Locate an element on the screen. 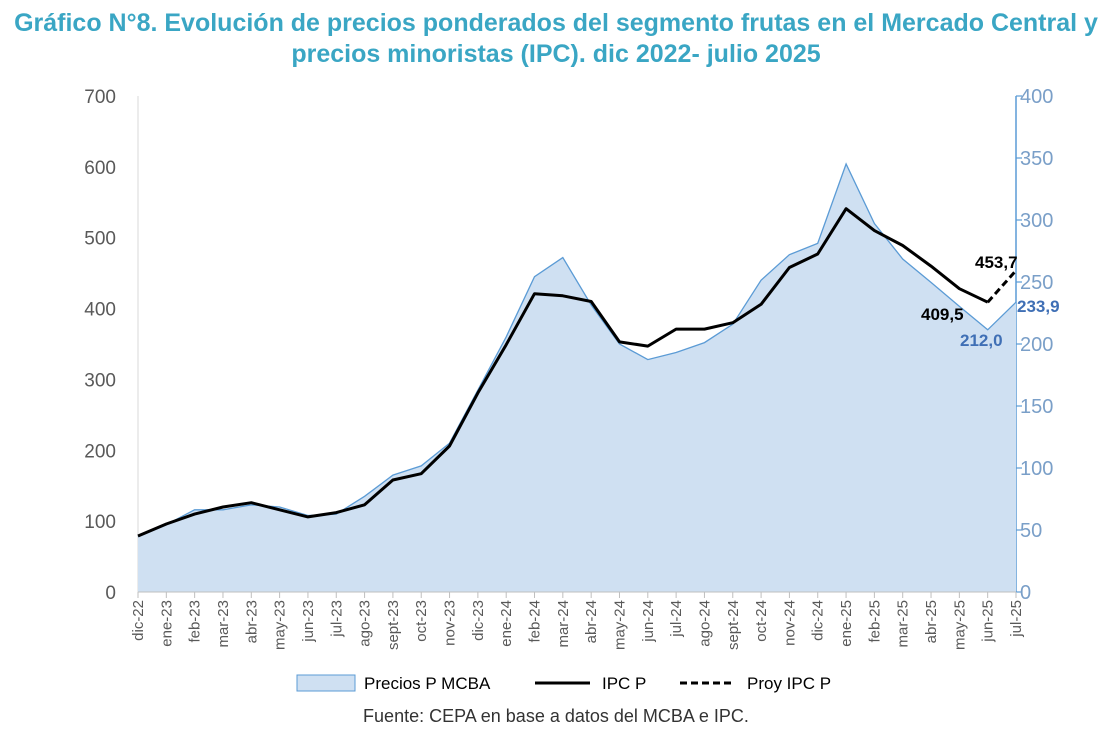 The height and width of the screenshot is (742, 1112). x-tick-label: abr-25 is located at coordinates (931, 621).